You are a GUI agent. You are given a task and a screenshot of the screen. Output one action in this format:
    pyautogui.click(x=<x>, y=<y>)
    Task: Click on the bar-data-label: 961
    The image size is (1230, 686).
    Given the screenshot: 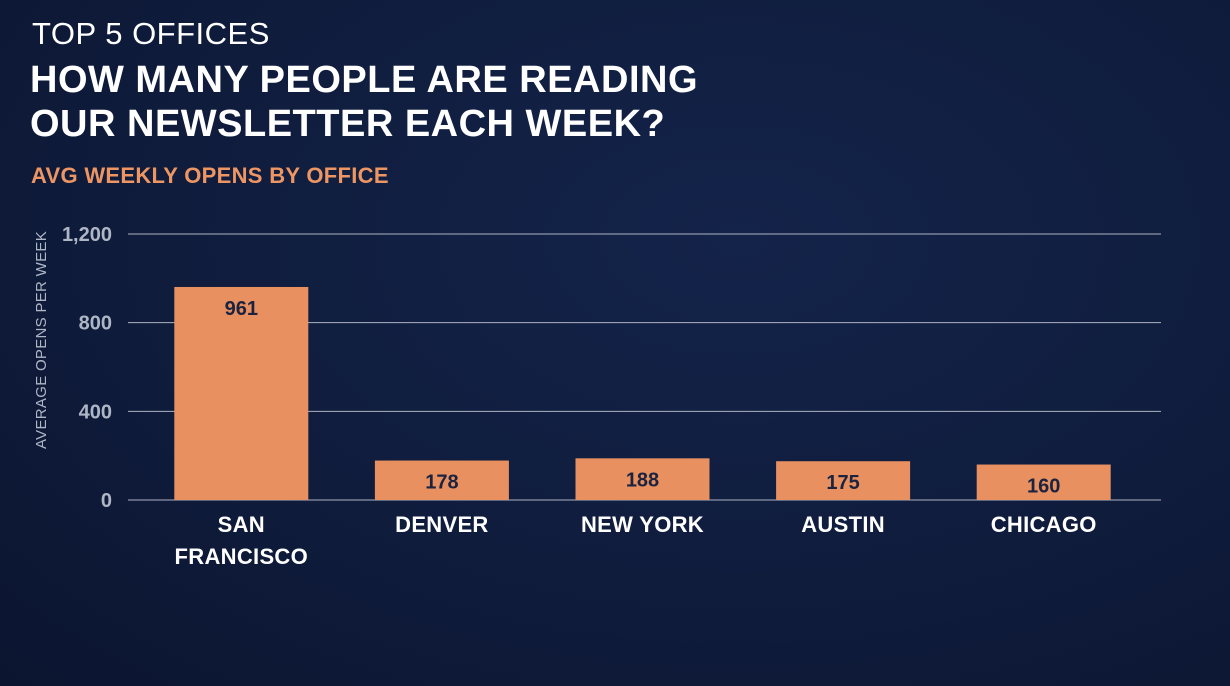 What is the action you would take?
    pyautogui.click(x=241, y=309)
    